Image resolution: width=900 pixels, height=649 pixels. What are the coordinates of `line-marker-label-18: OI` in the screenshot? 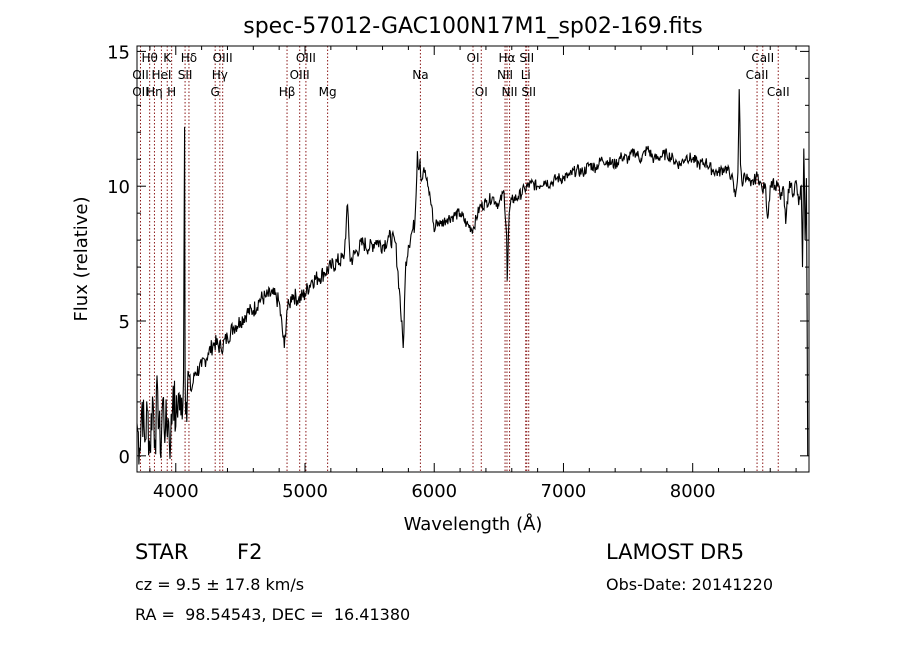 It's located at (481, 92).